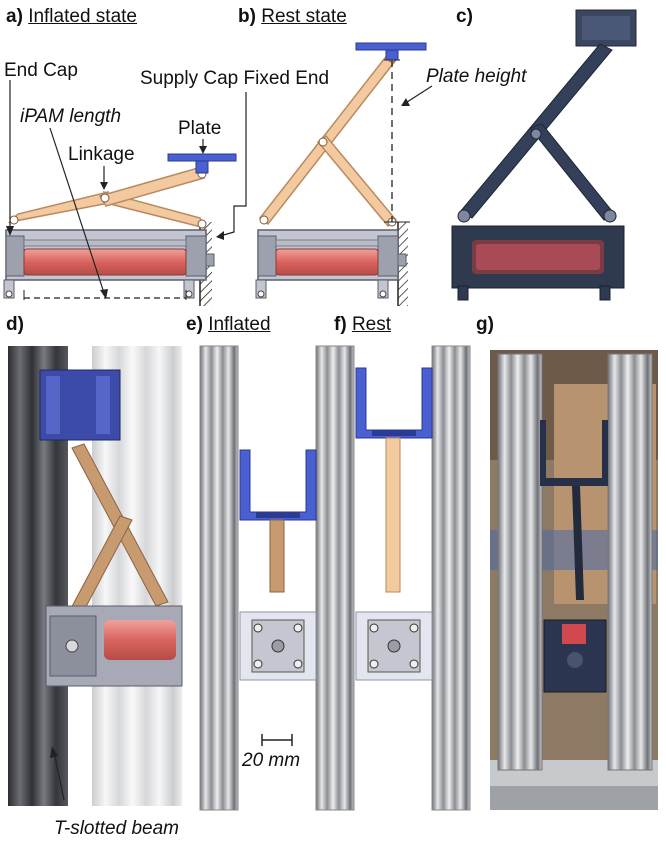 This screenshot has height=842, width=666. Describe the element at coordinates (578, 543) in the screenshot. I see `photo-linkage` at that location.